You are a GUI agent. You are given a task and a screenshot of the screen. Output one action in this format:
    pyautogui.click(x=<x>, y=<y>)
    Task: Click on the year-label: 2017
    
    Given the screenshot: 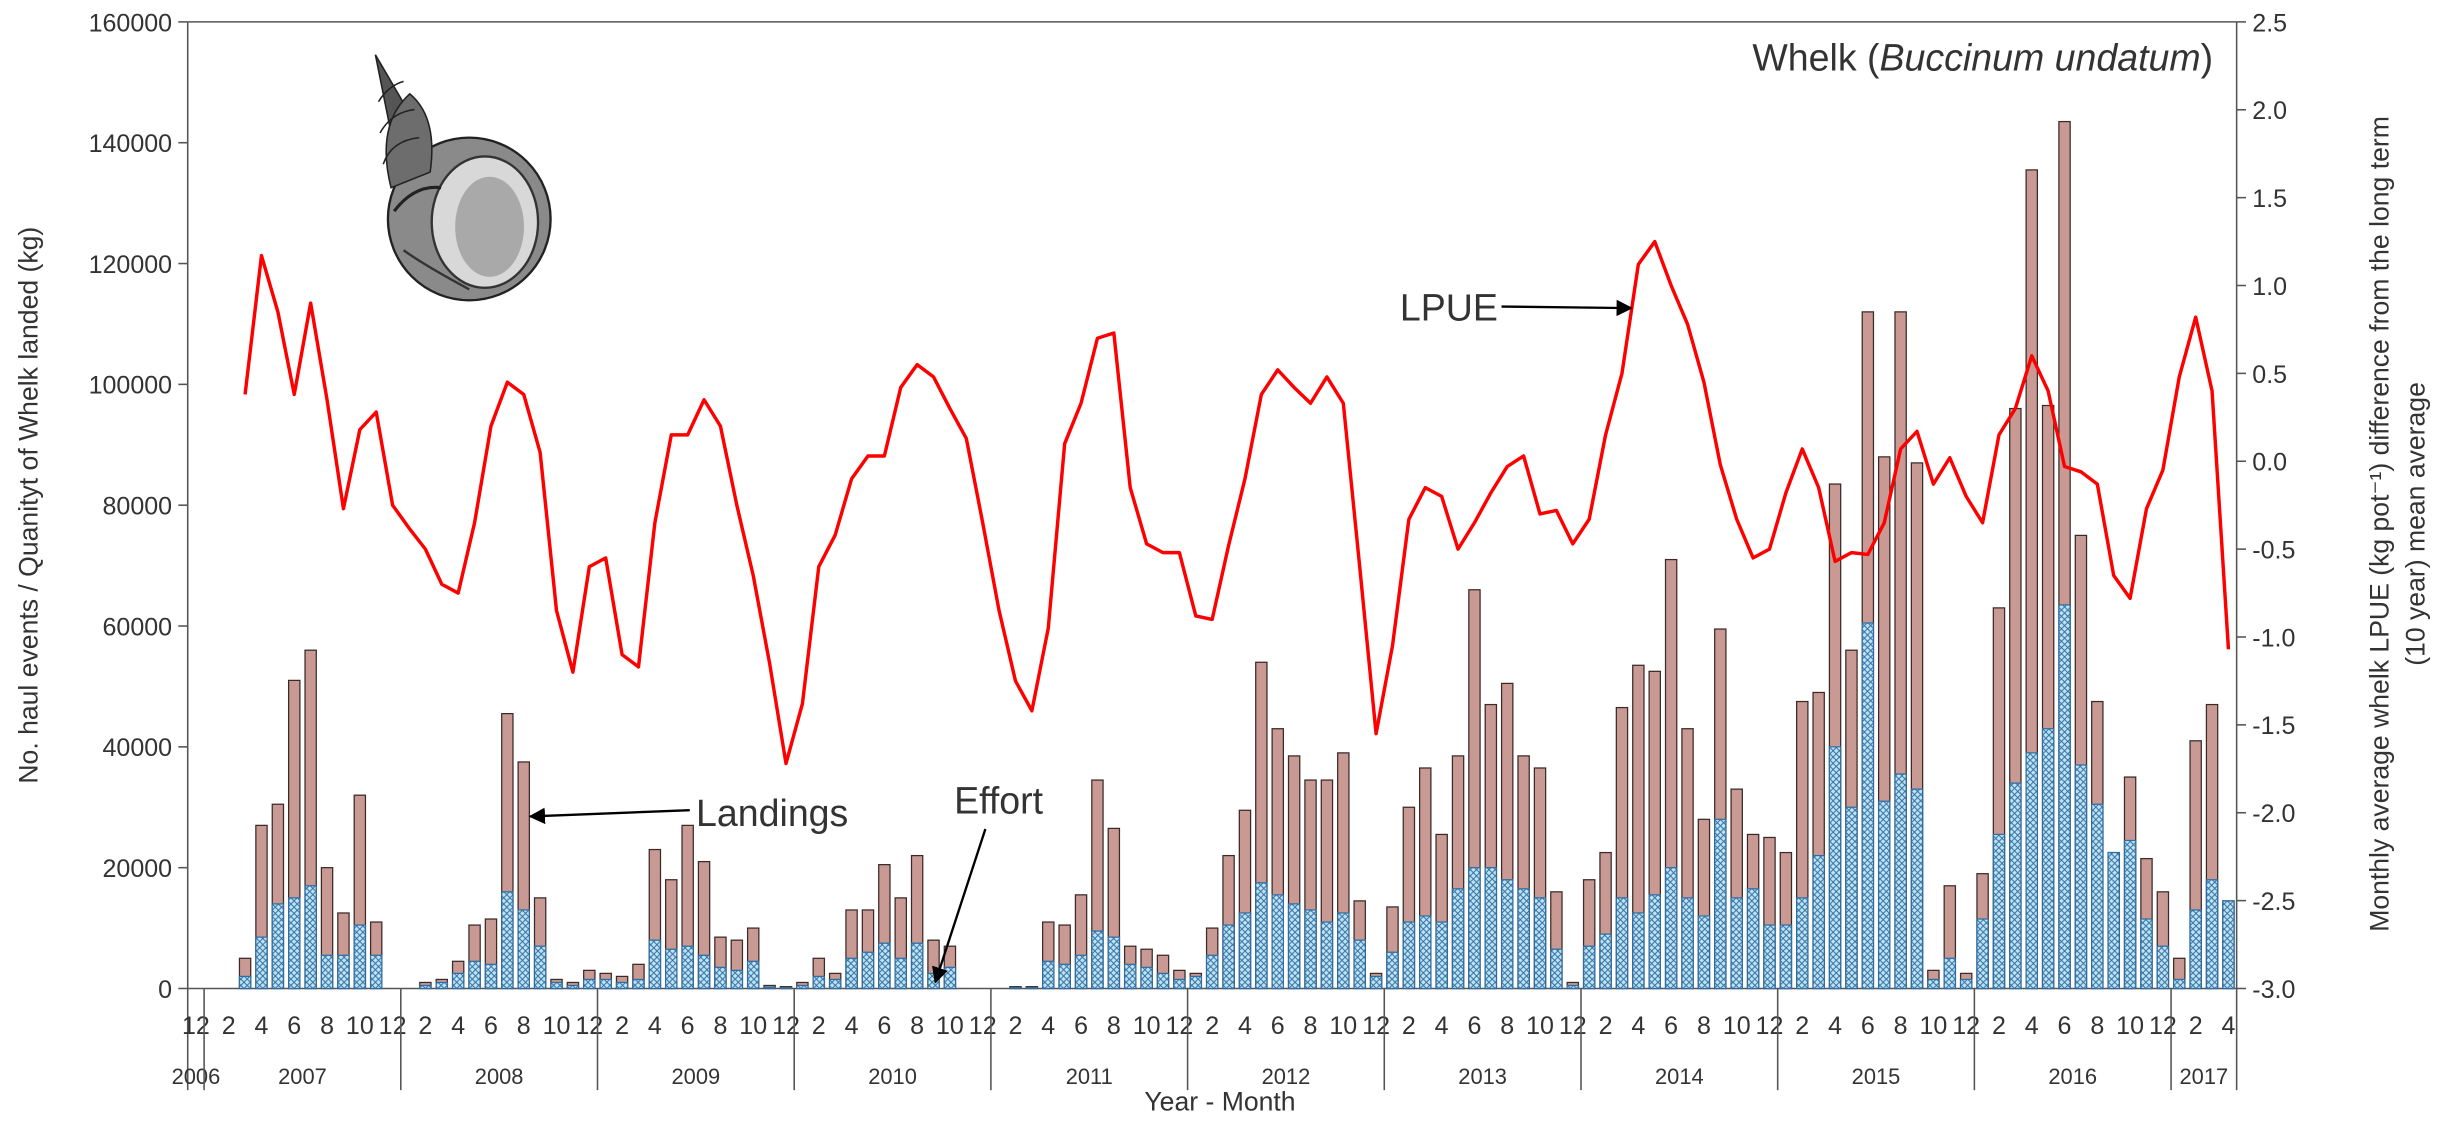 What is the action you would take?
    pyautogui.click(x=2204, y=1076)
    